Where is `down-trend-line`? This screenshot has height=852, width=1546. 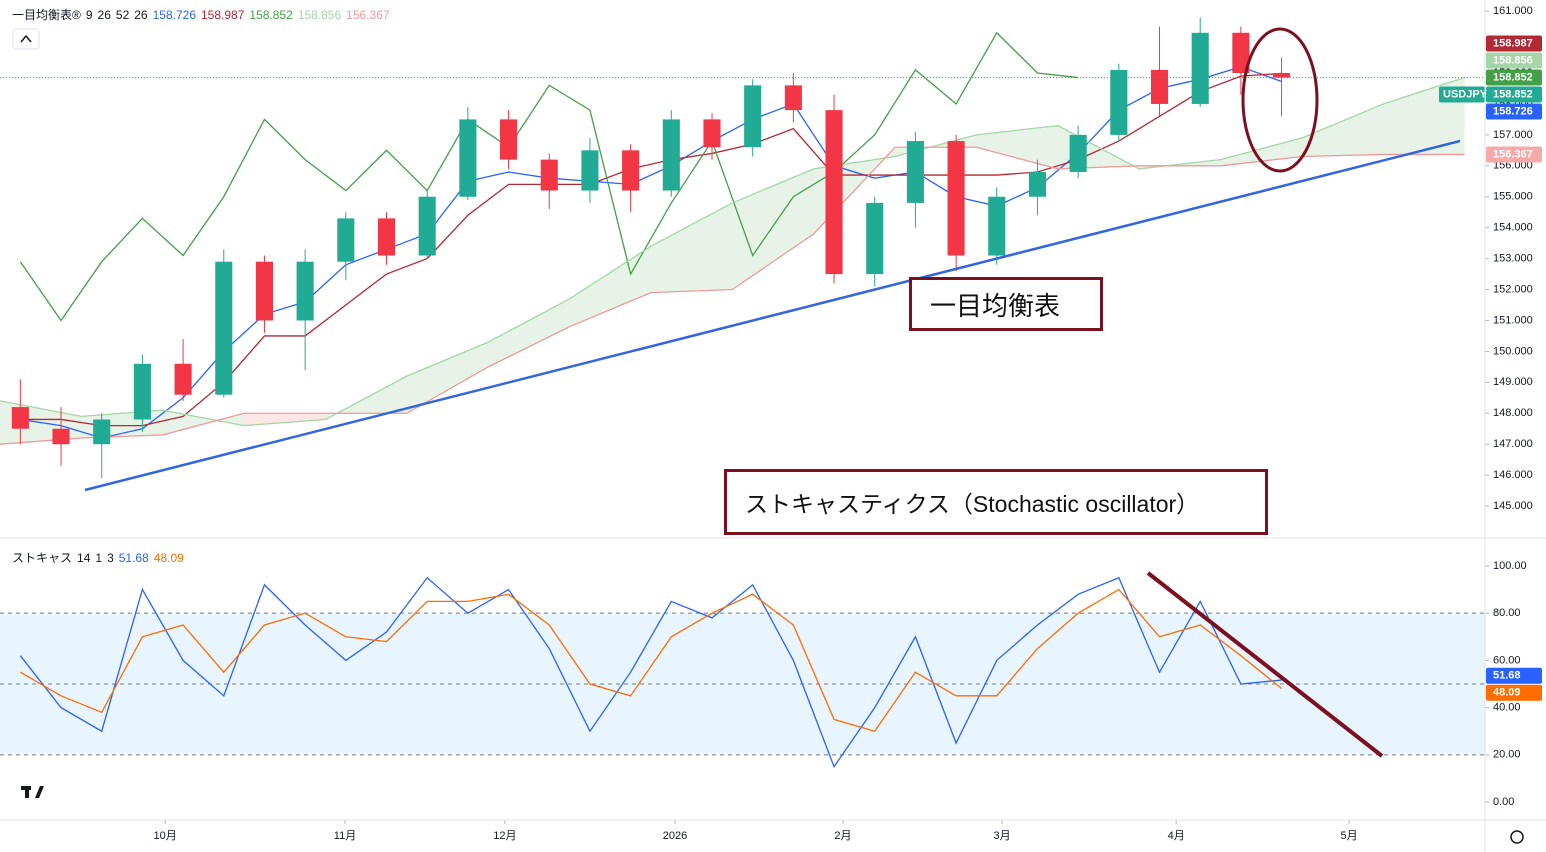 down-trend-line is located at coordinates (1265, 664).